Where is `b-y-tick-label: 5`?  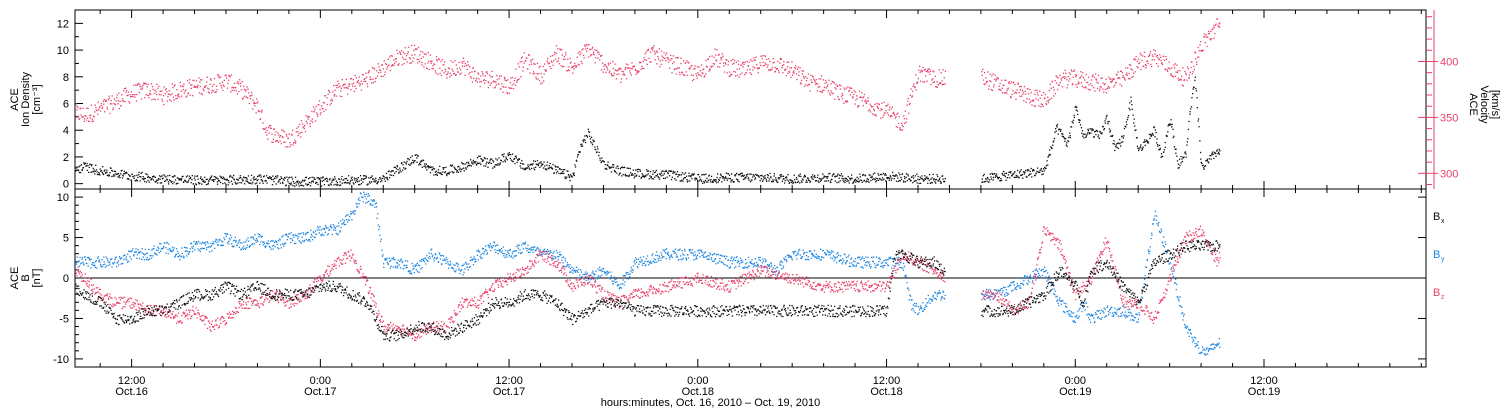 b-y-tick-label: 5 is located at coordinates (66, 239).